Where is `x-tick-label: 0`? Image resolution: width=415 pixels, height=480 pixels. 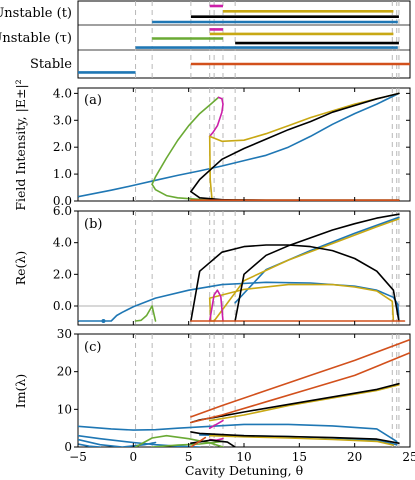 x-tick-label: 0 is located at coordinates (134, 457).